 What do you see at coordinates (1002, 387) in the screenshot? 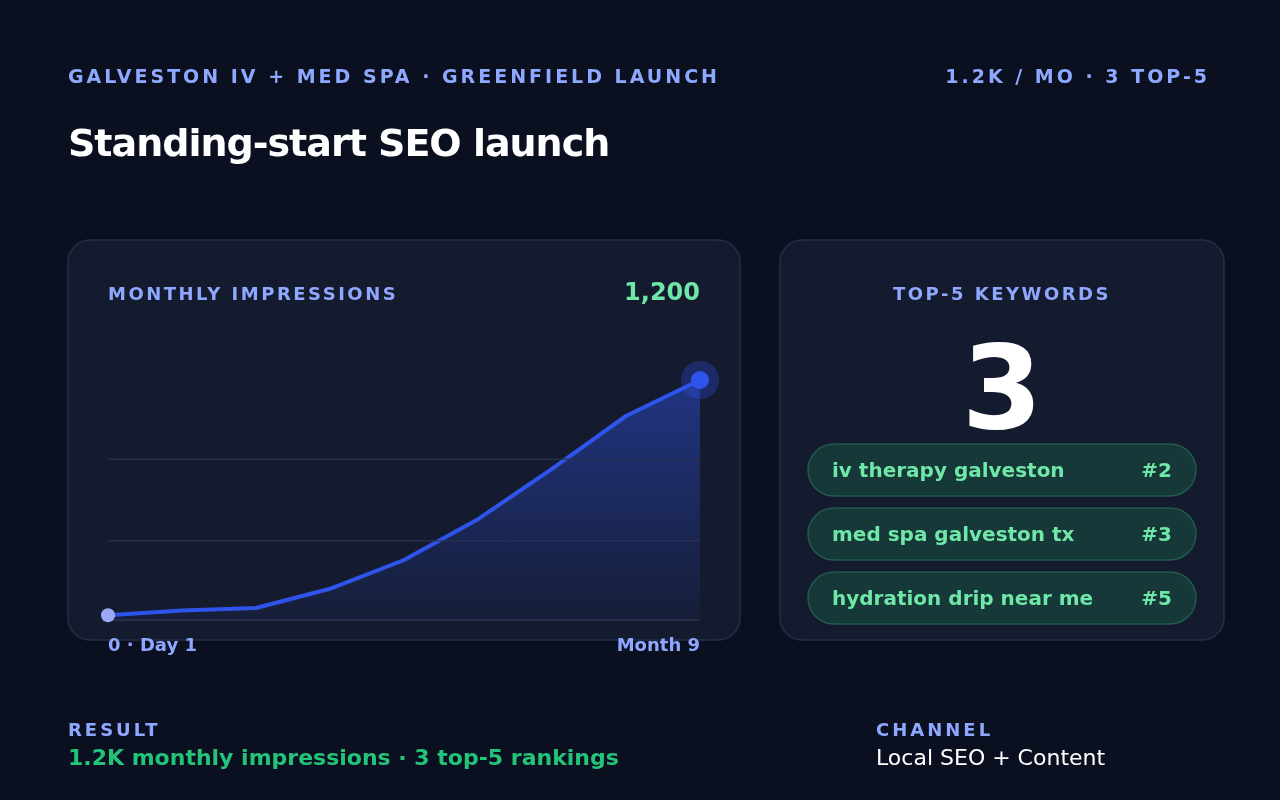
I see `text: 3` at bounding box center [1002, 387].